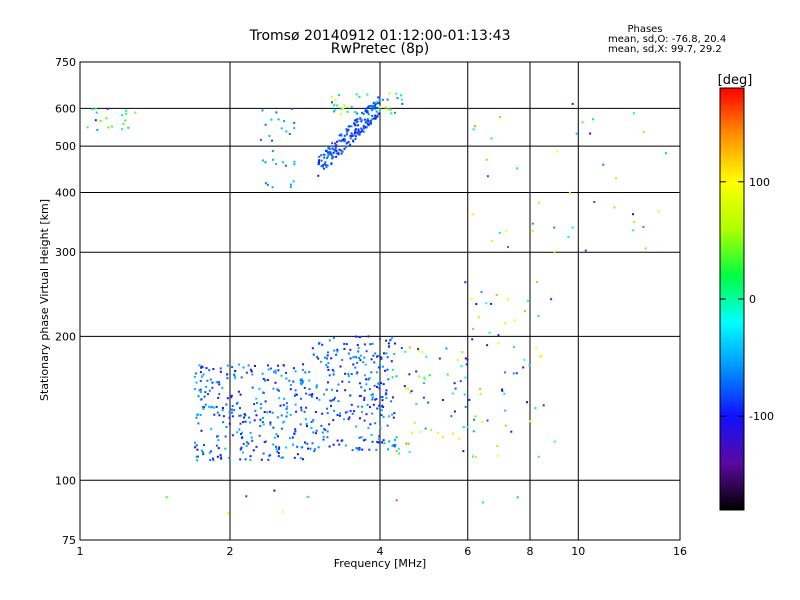  I want to click on phases-line-x: mean, sd,X: 99.7, 29.2, so click(665, 49).